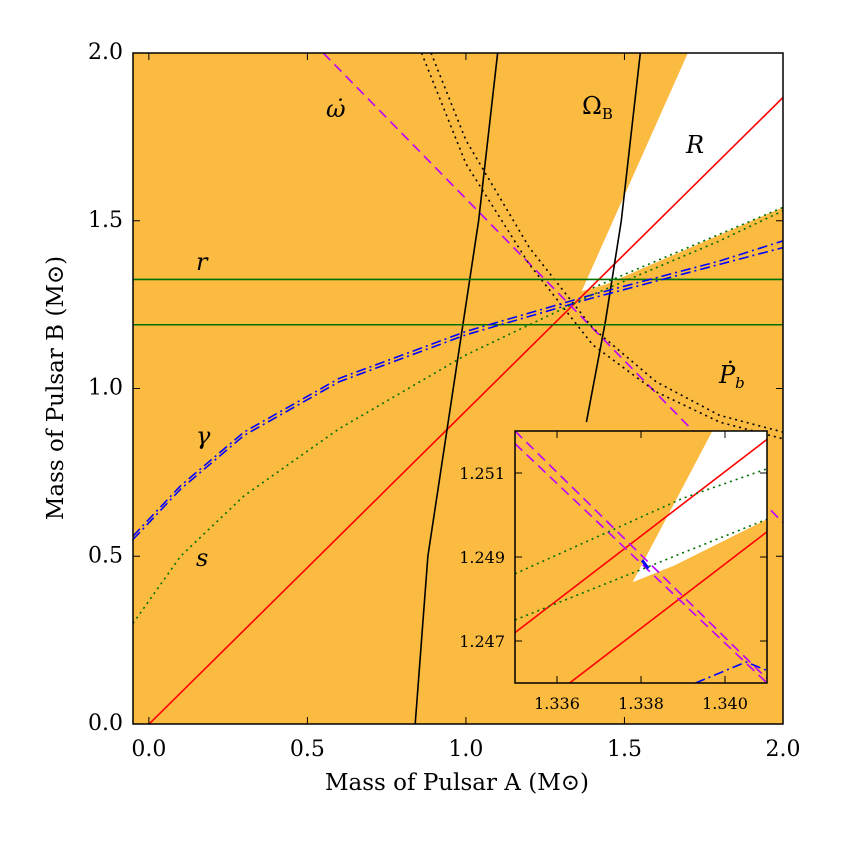 This screenshot has width=841, height=841. Describe the element at coordinates (307, 749) in the screenshot. I see `main-x-tick-label: 0.5` at that location.